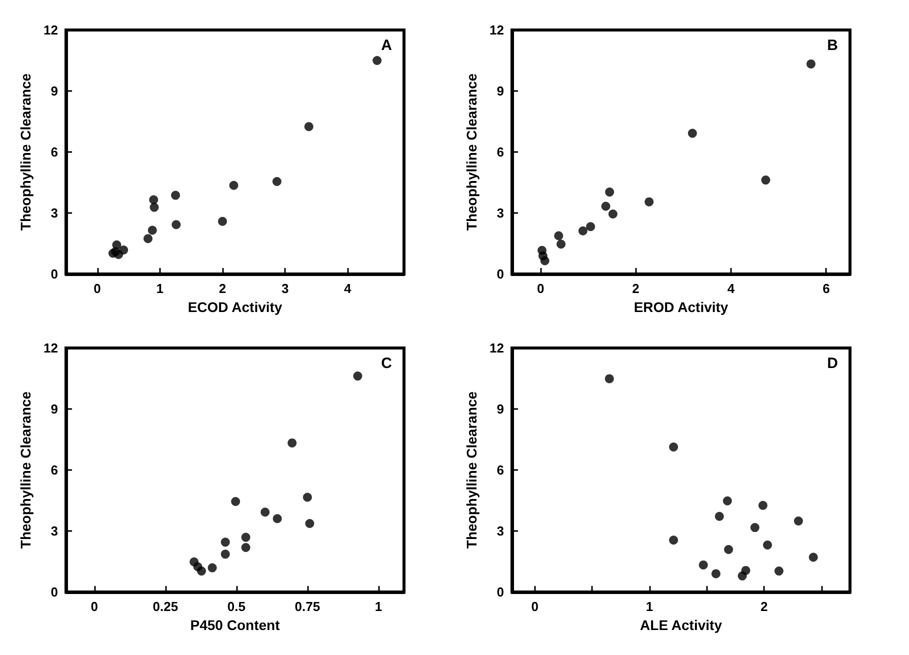  Describe the element at coordinates (681, 625) in the screenshot. I see `x-axis-title: ALE Activity` at that location.